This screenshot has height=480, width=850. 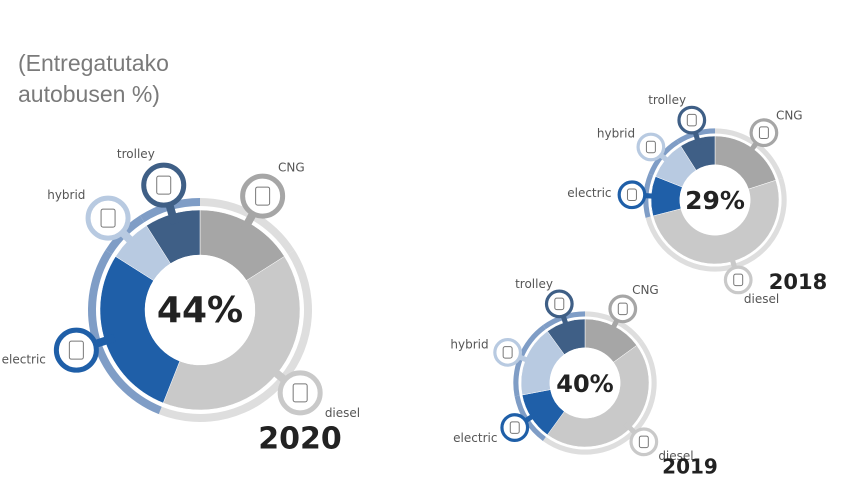 I want to click on header: (Entregatutako autobusen %), so click(x=93, y=78).